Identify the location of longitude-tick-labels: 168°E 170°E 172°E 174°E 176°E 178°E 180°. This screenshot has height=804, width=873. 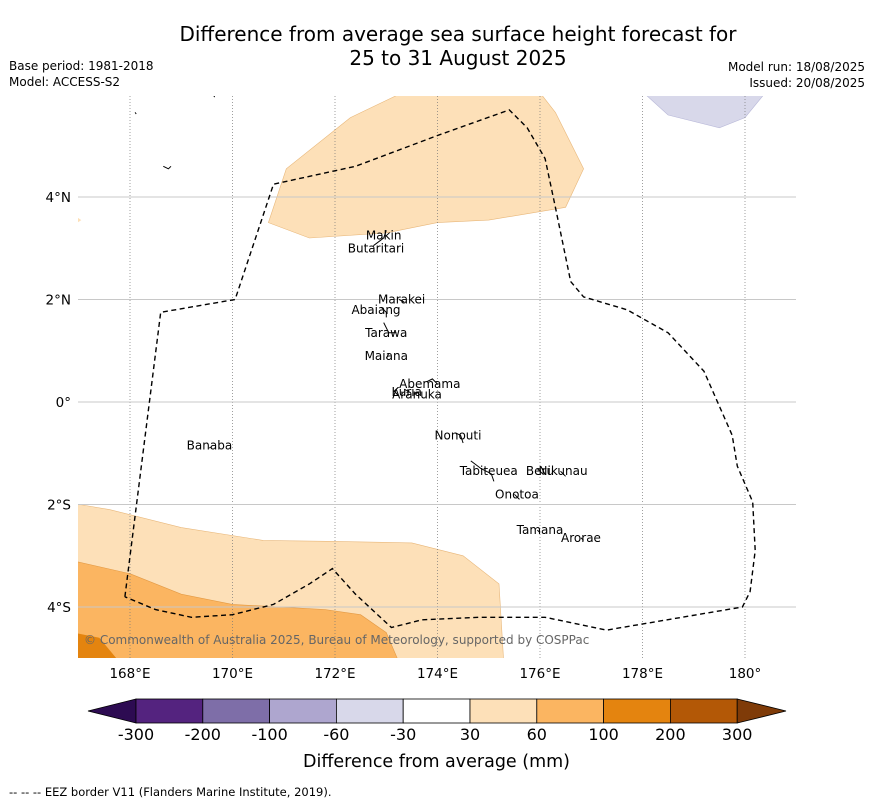
(435, 674).